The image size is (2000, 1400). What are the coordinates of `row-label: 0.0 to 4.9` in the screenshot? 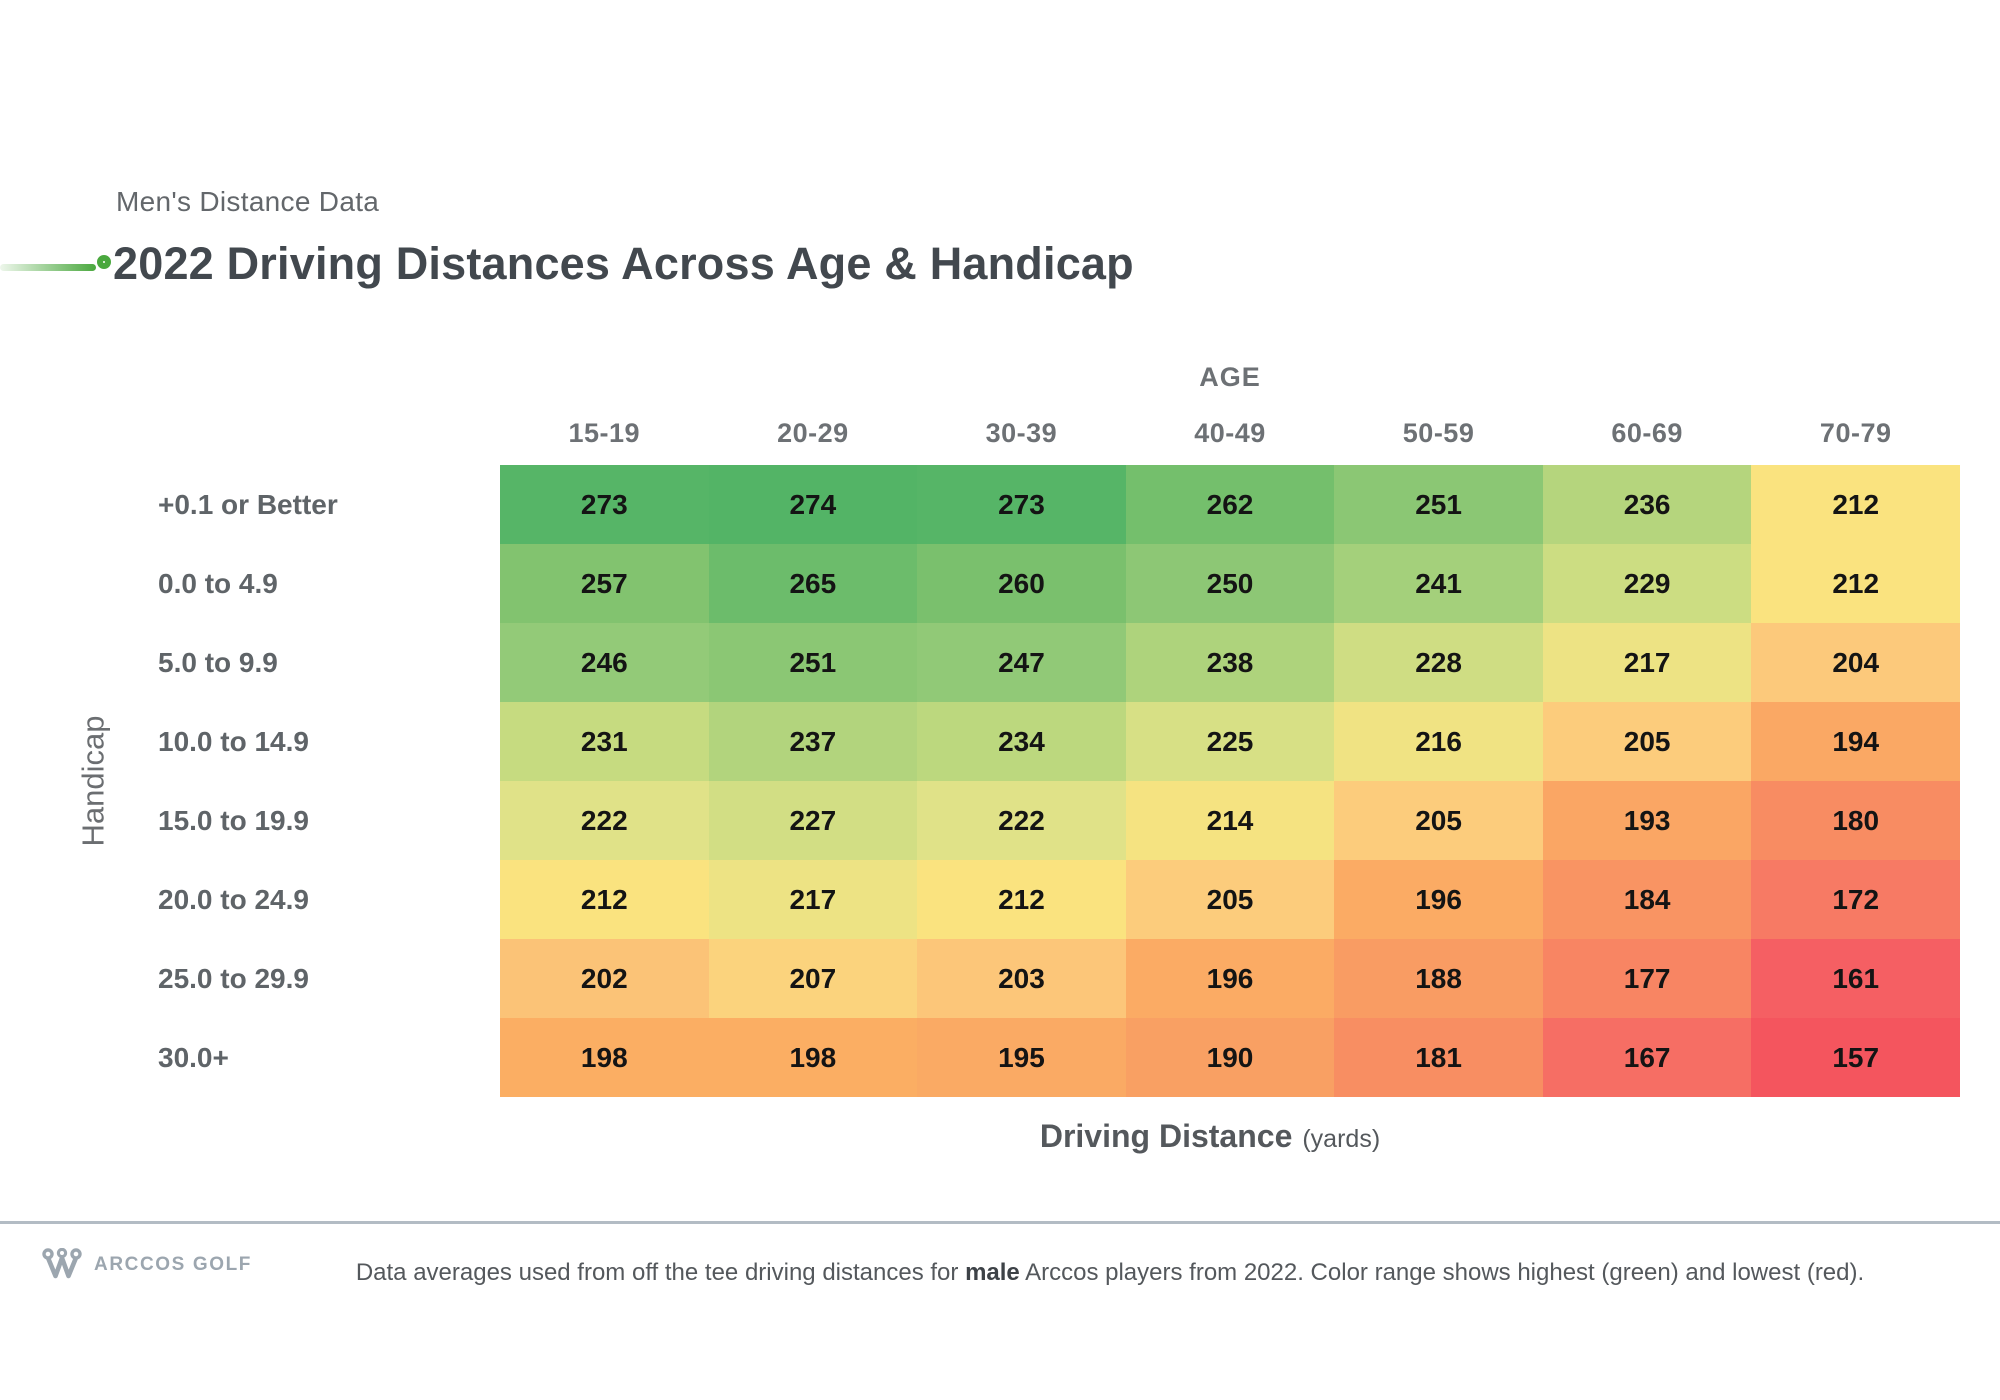 It's located at (218, 583).